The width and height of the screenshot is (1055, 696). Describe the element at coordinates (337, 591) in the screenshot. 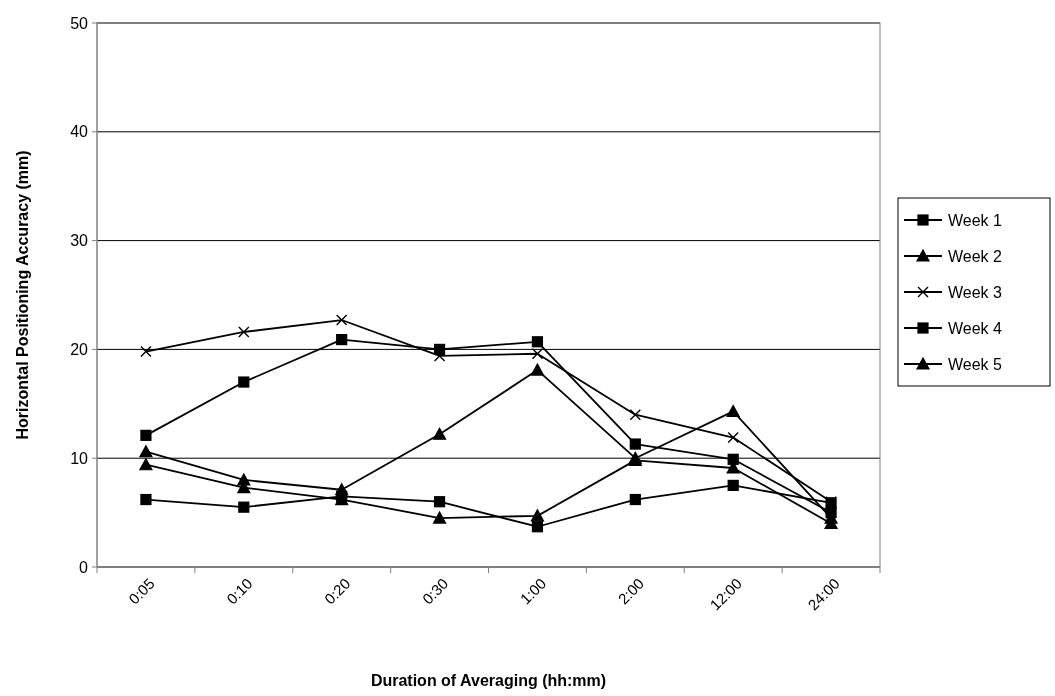

I see `x-tick-label: 0:20` at that location.